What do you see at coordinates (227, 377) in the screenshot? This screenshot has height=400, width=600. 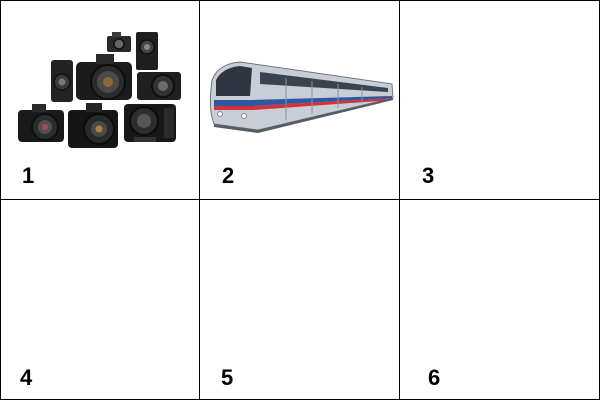 I see `cell-number: 5` at bounding box center [227, 377].